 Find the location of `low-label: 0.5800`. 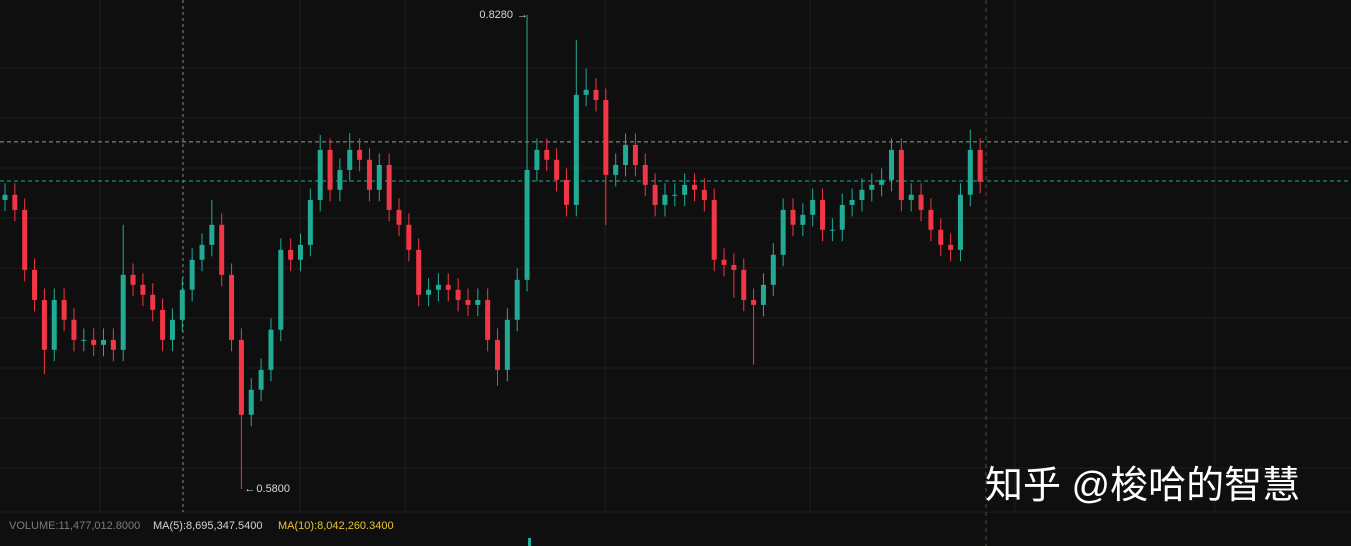

low-label: 0.5800 is located at coordinates (273, 489).